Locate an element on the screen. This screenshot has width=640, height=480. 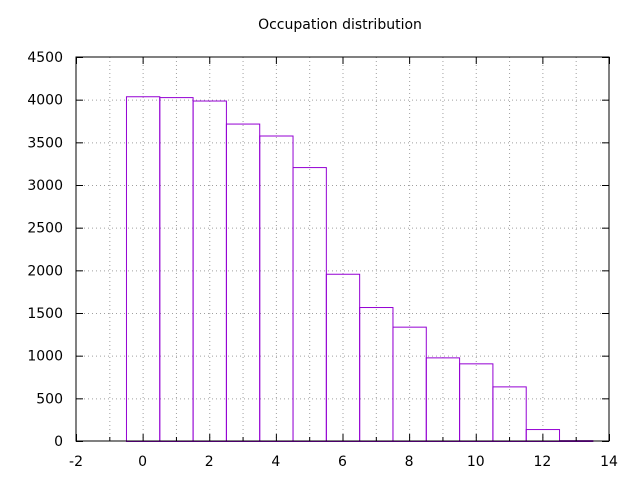
x-tick-label: 10 is located at coordinates (476, 462).